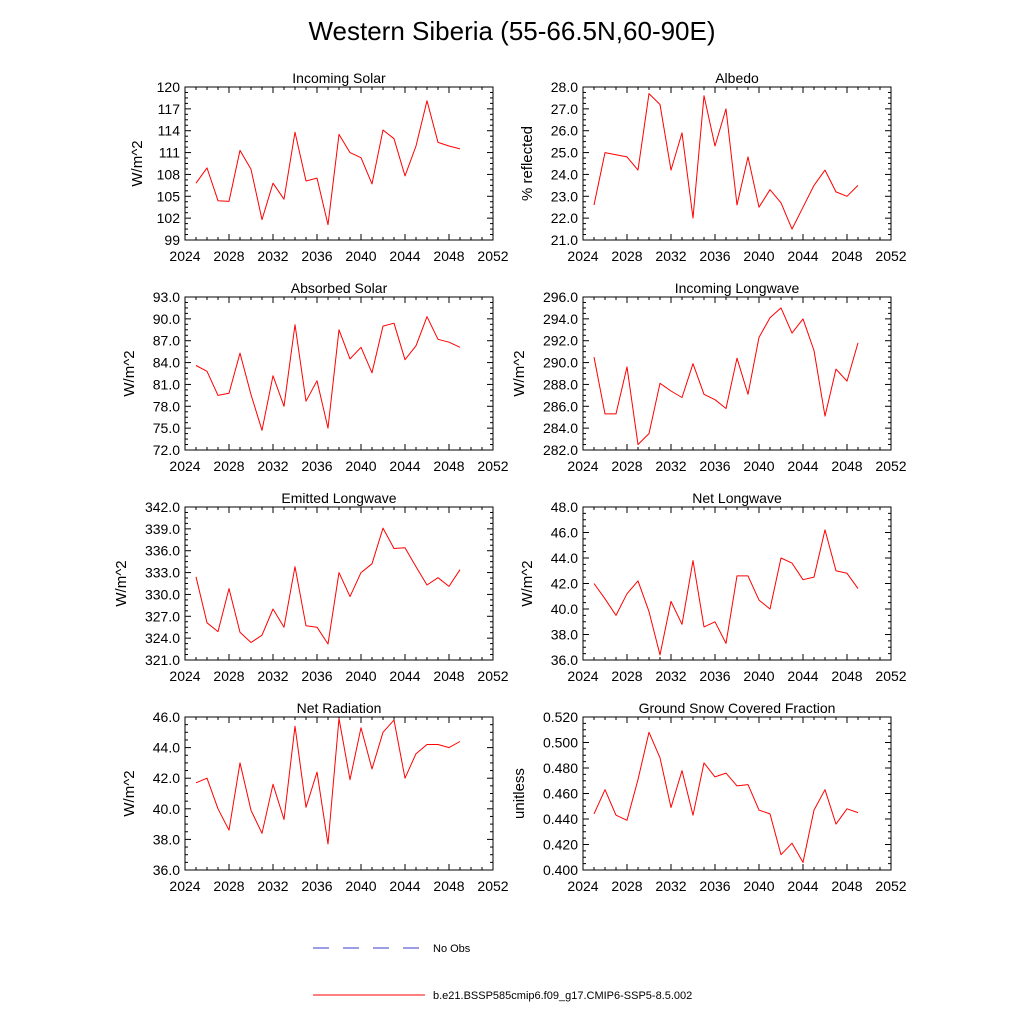  I want to click on y-tick-label: 44.0, so click(166, 748).